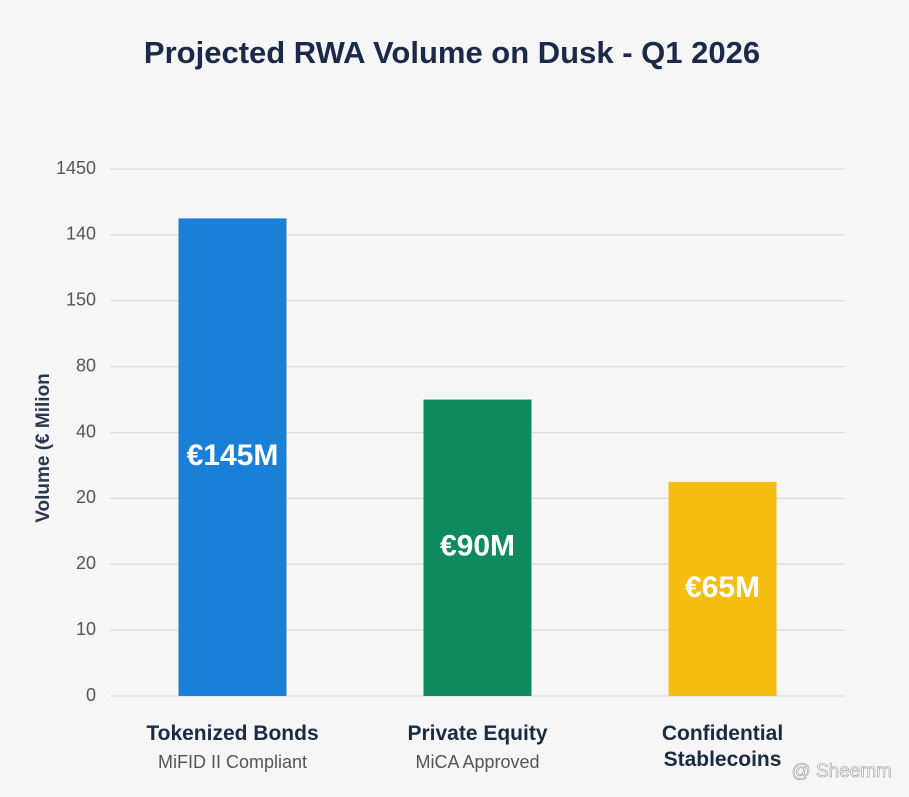  What do you see at coordinates (452, 52) in the screenshot?
I see `chart-title: Projected RWA Volume on Dusk - Q1 2026` at bounding box center [452, 52].